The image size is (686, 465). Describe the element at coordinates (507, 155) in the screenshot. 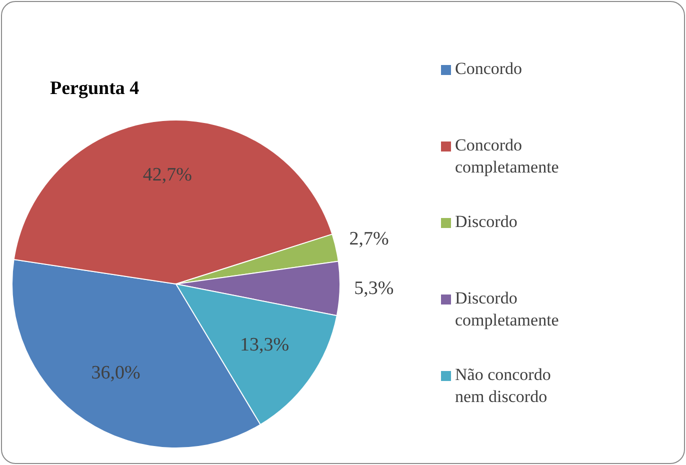

I see `legend-label: Concordo completamente` at that location.